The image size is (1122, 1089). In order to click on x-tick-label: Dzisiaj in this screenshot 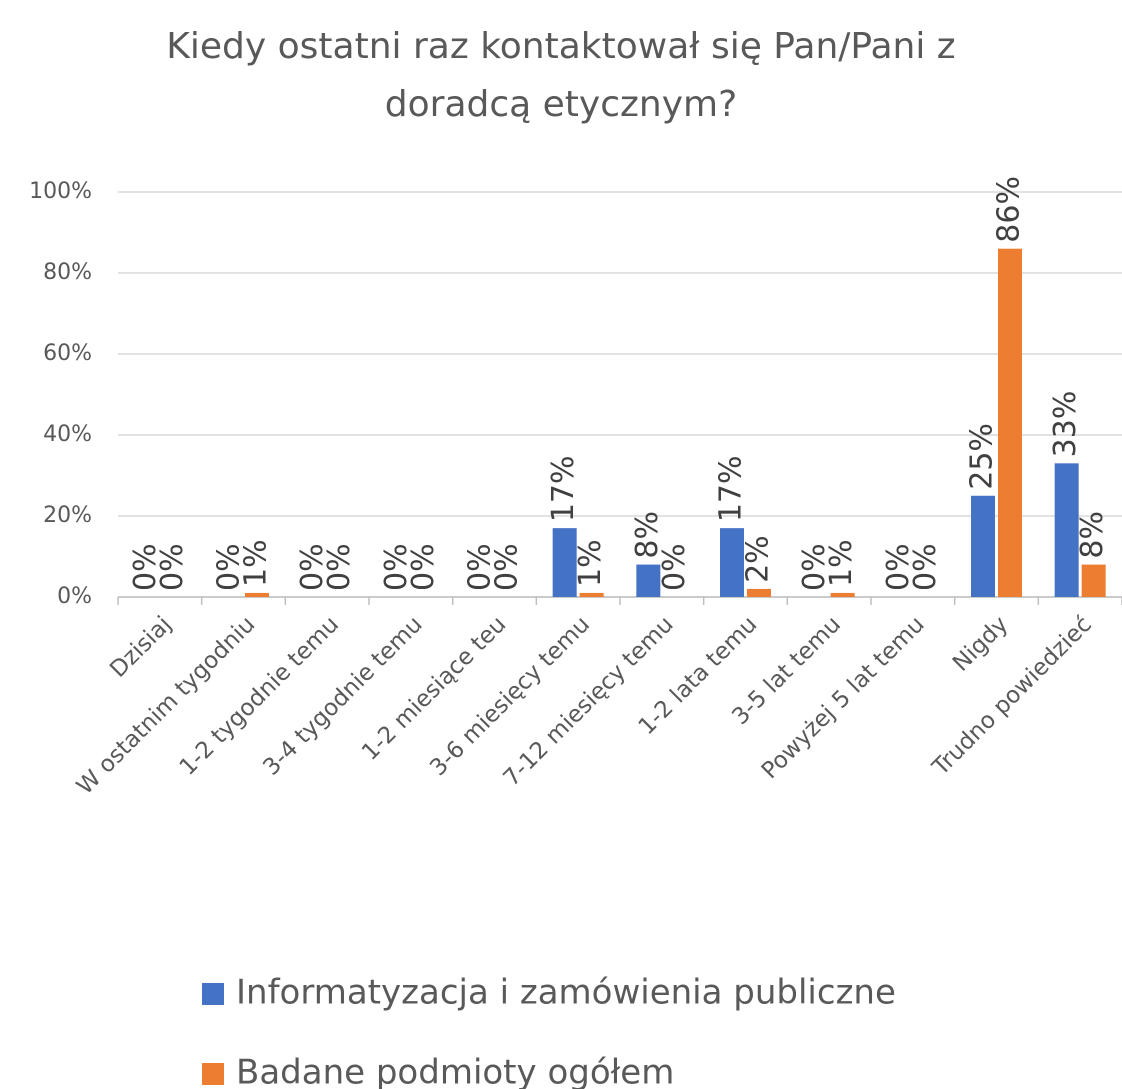, I will do `click(140, 646)`.